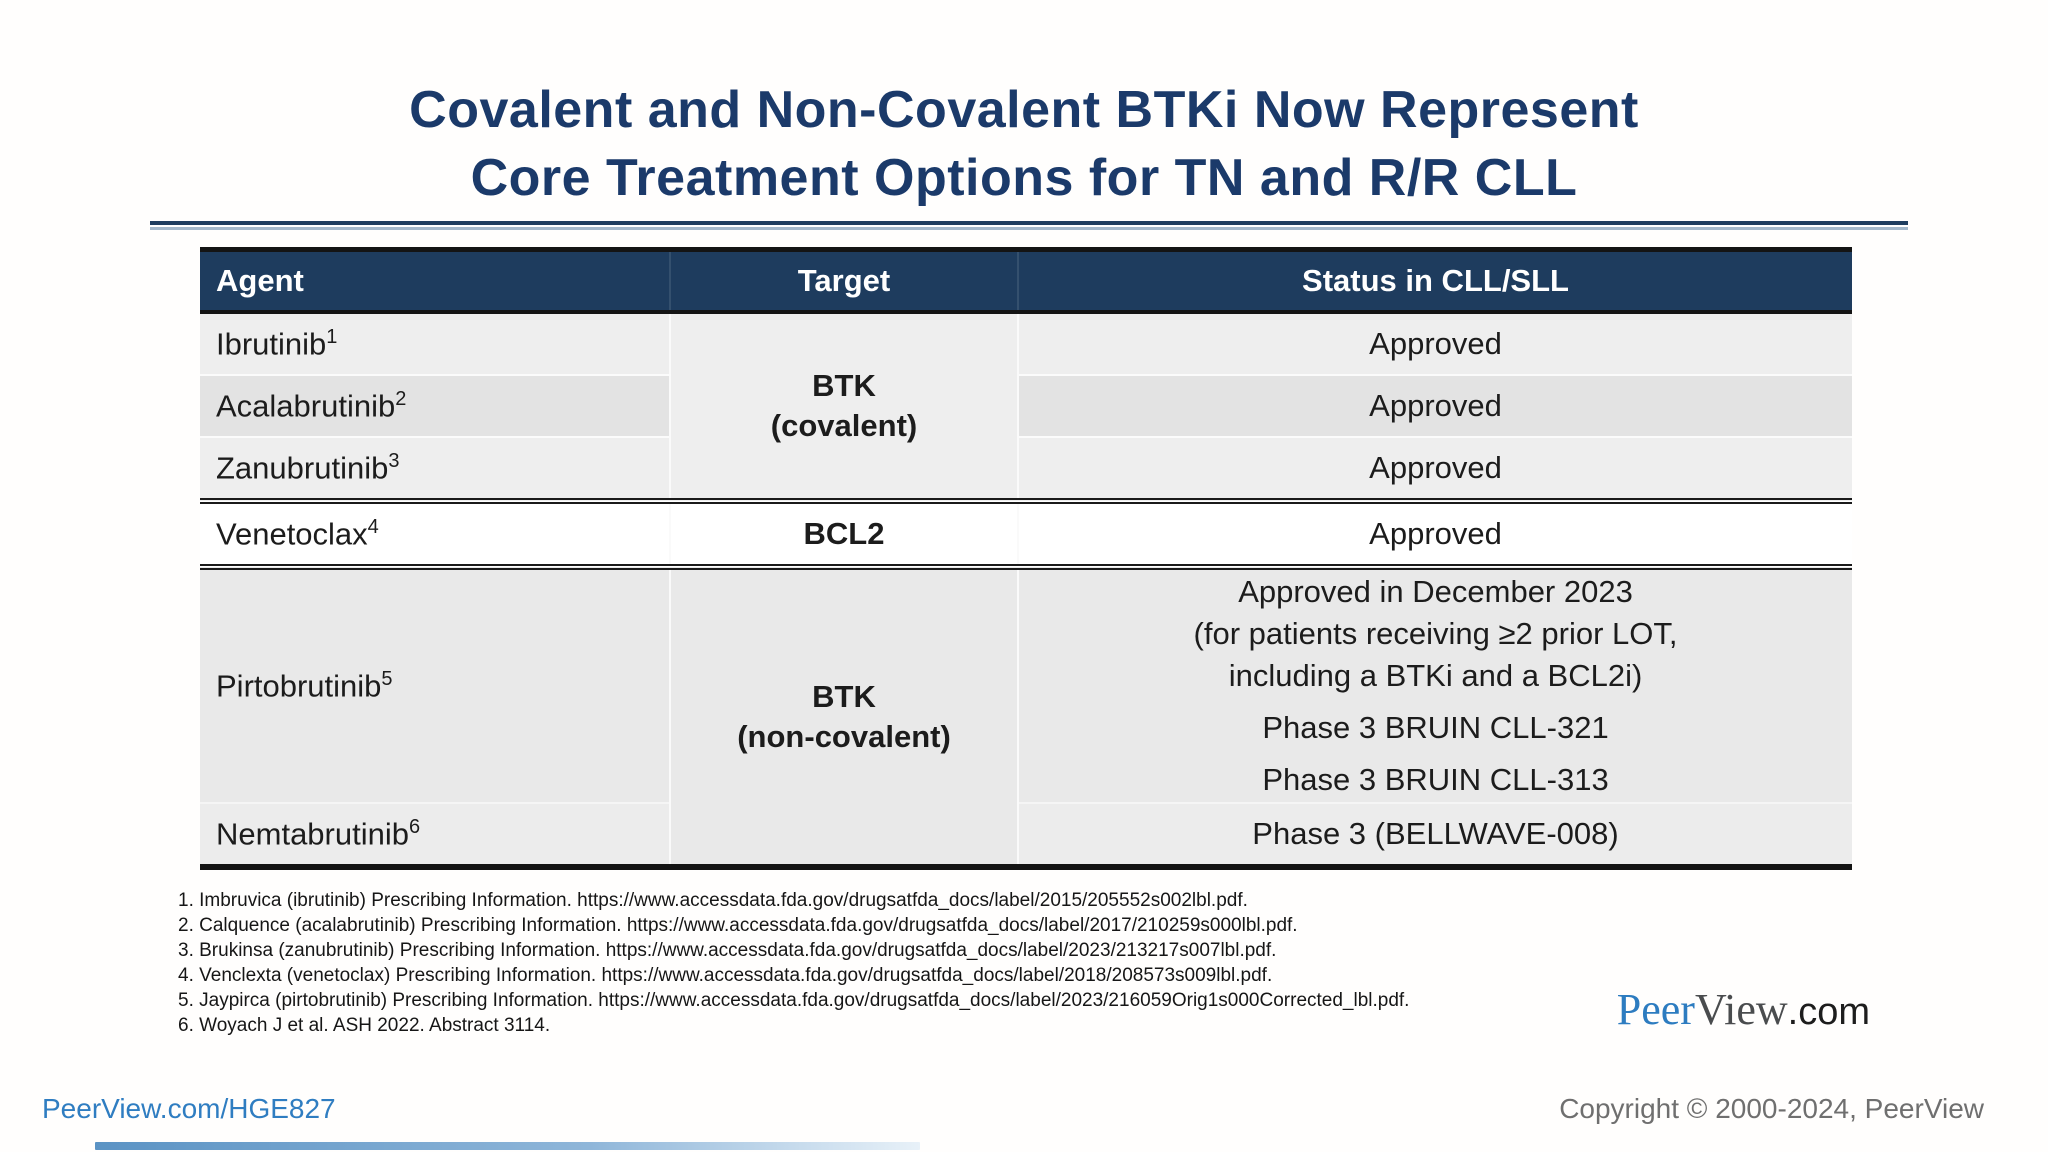  Describe the element at coordinates (844, 425) in the screenshot. I see `target-line2: (covalent)` at that location.